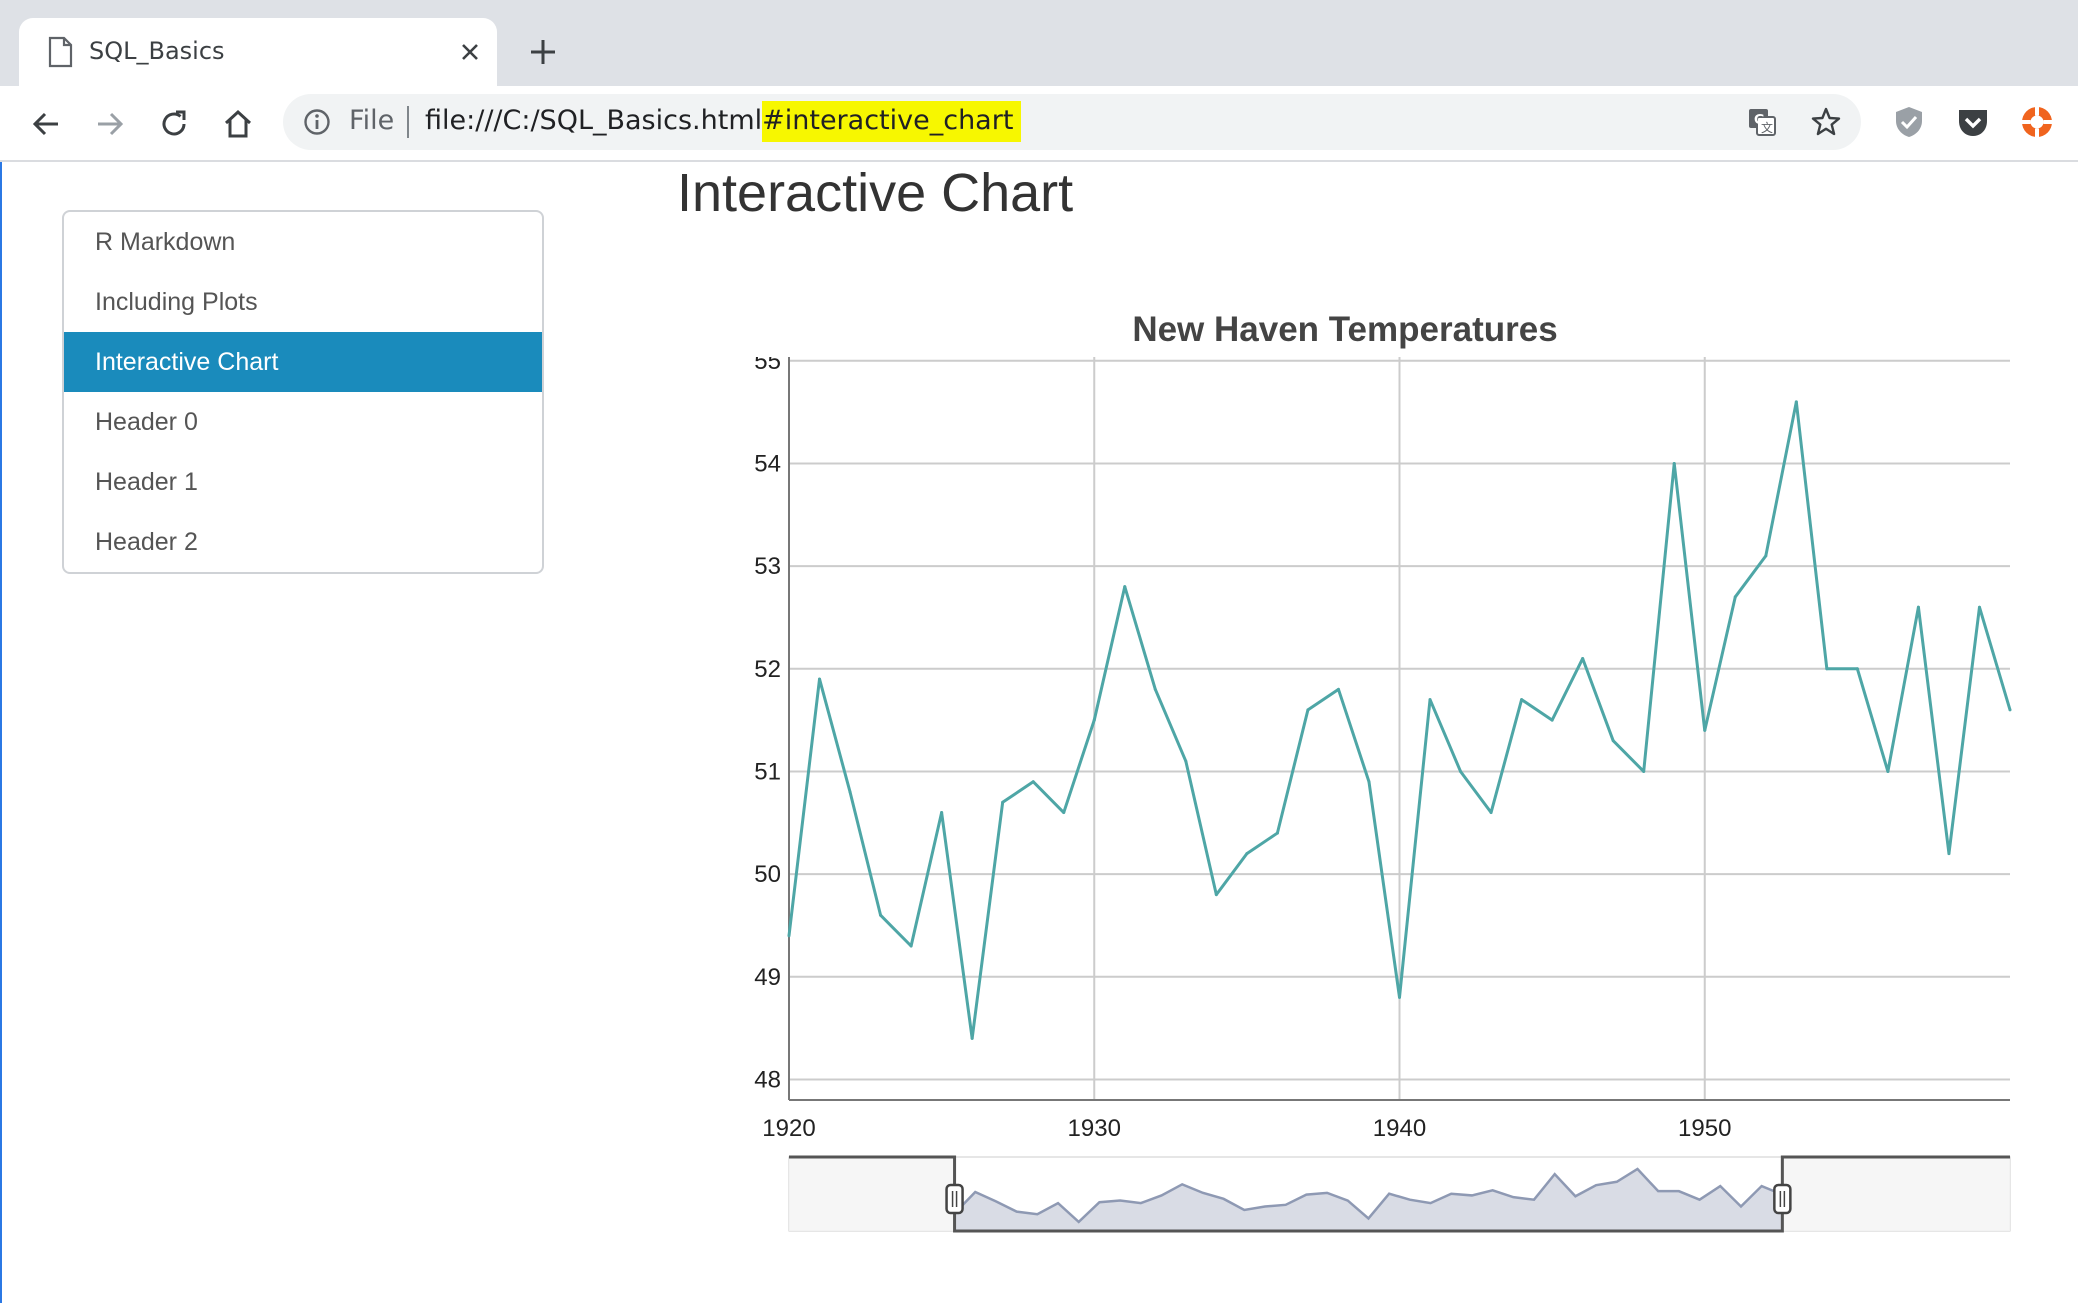  I want to click on plus-icon, so click(543, 52).